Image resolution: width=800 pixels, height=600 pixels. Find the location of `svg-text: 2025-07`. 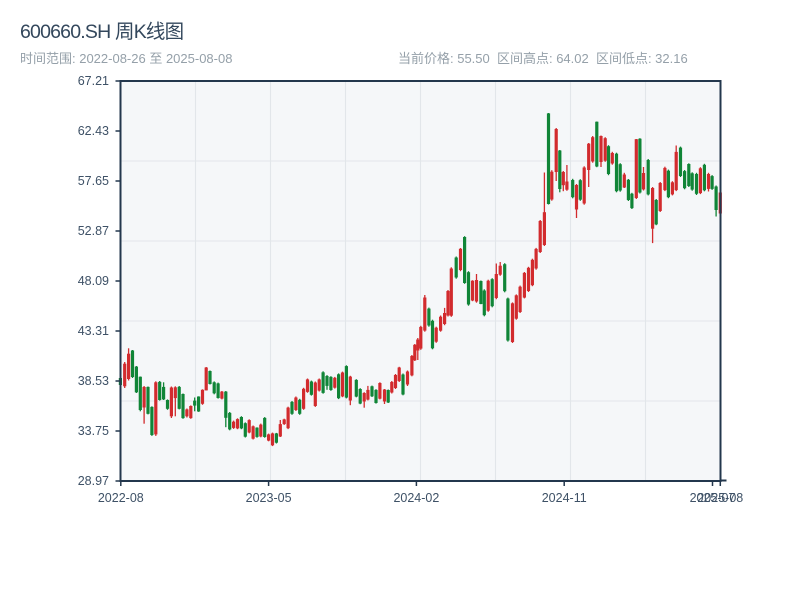

svg-text: 2025-07 is located at coordinates (713, 498).